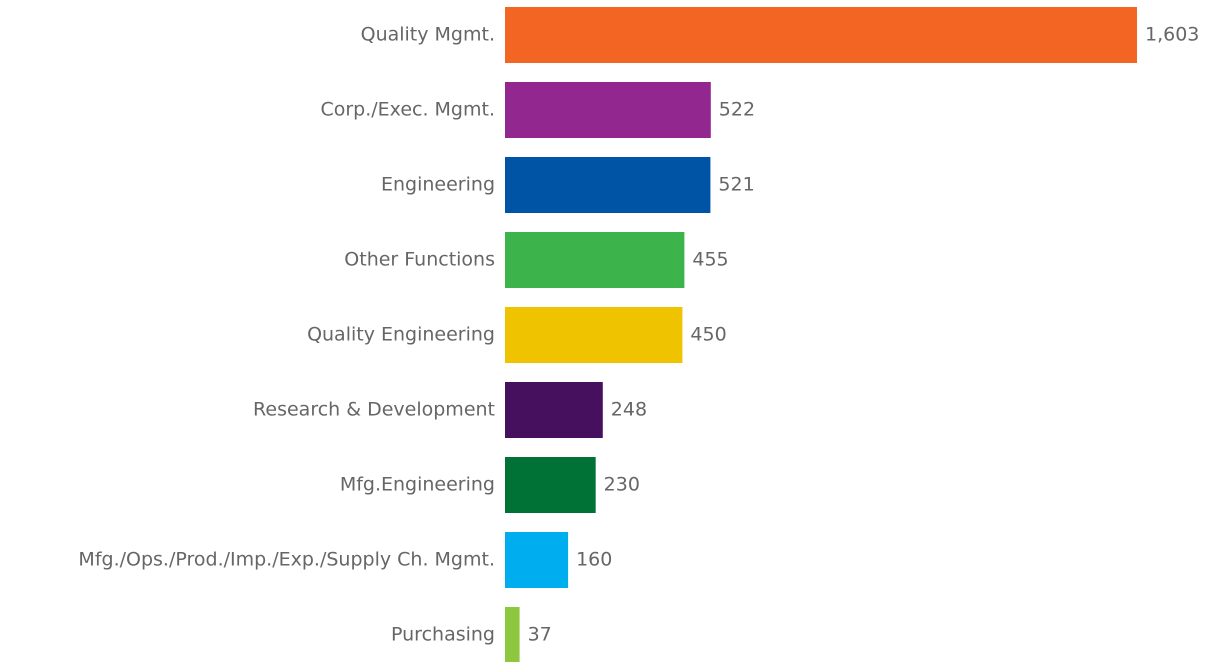 The image size is (1229, 662). I want to click on value-label: 521, so click(736, 185).